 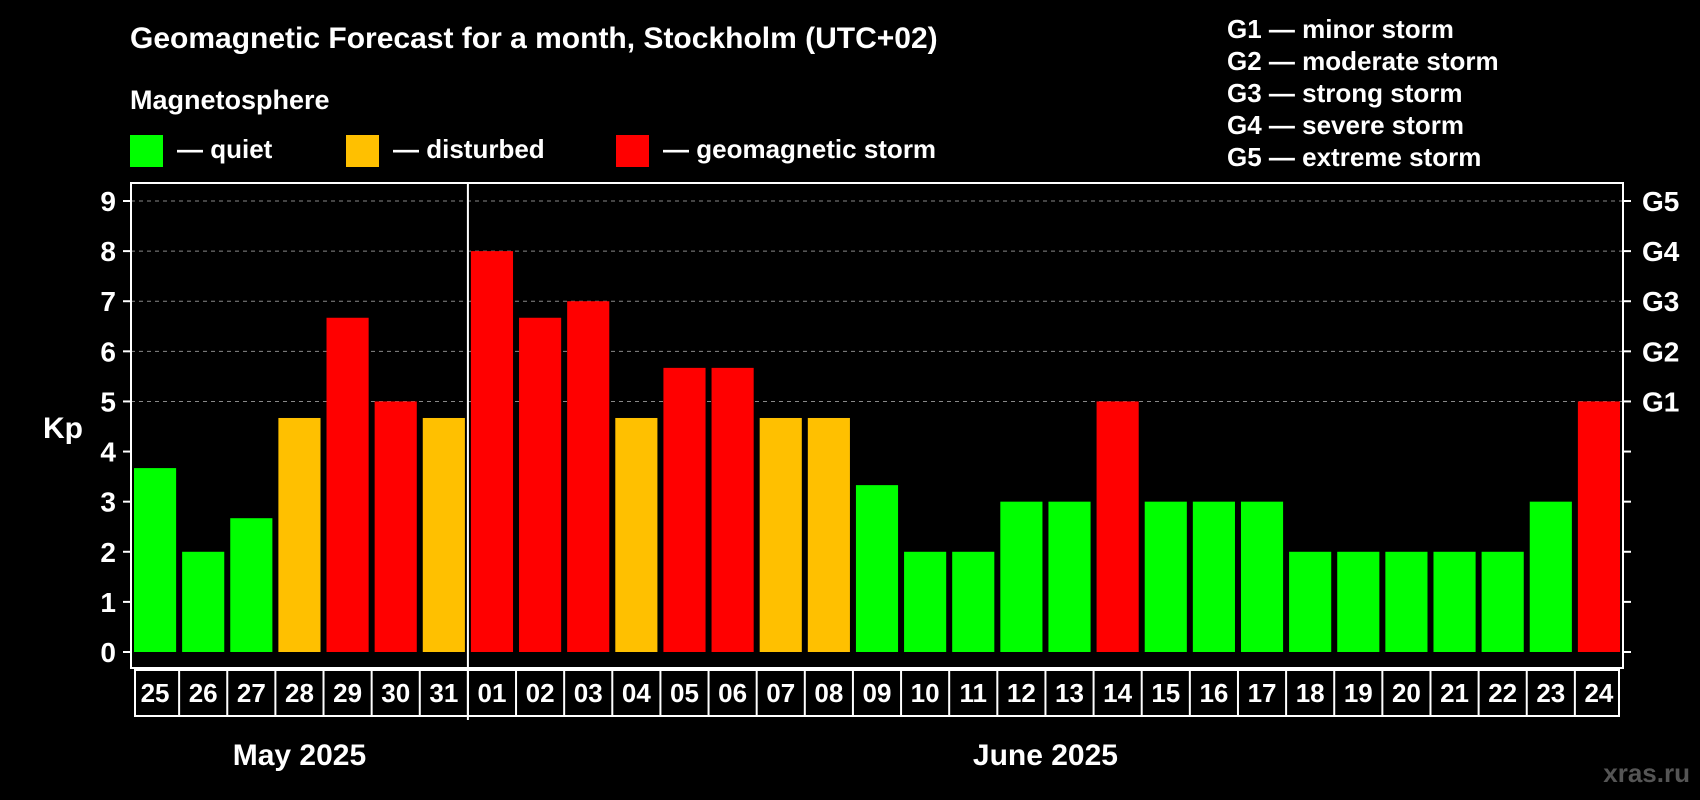 What do you see at coordinates (395, 693) in the screenshot?
I see `x-tick-label: 30` at bounding box center [395, 693].